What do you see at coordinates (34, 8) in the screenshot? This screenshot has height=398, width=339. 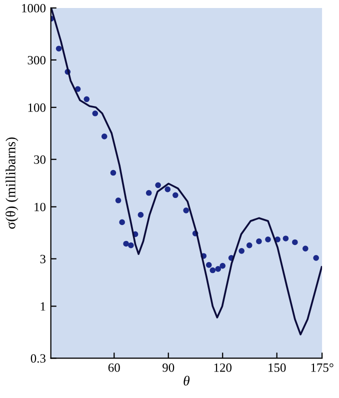 I see `y-tick-label: 1000` at bounding box center [34, 8].